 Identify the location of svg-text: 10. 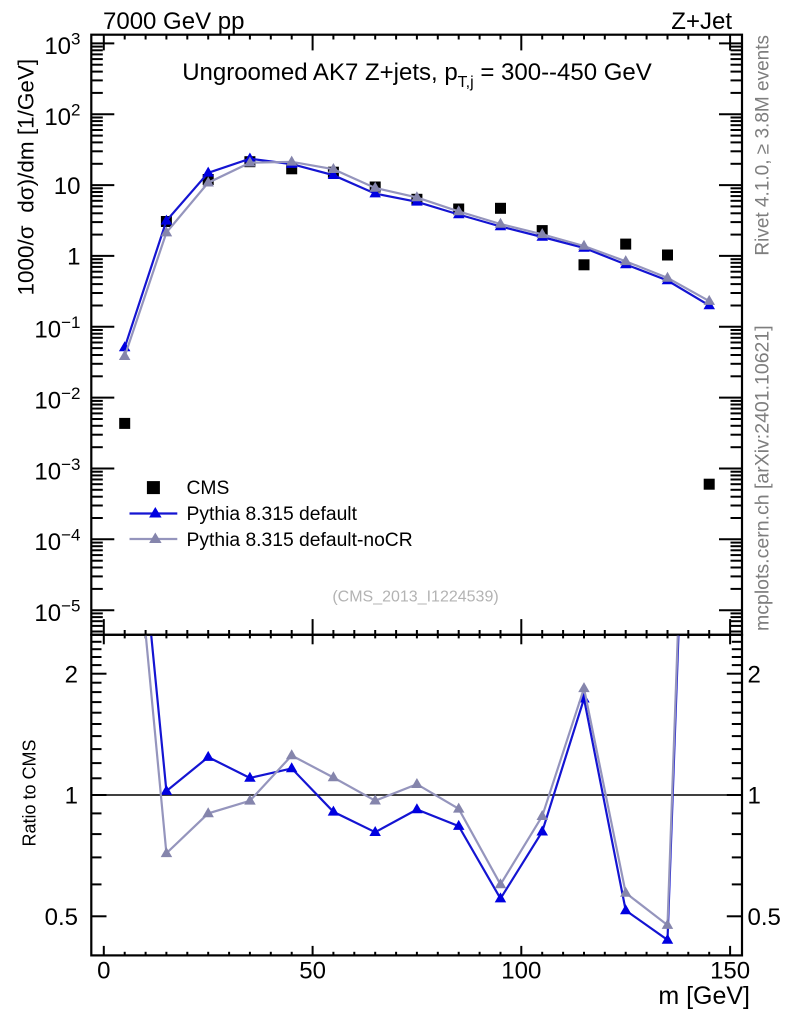
(67, 186).